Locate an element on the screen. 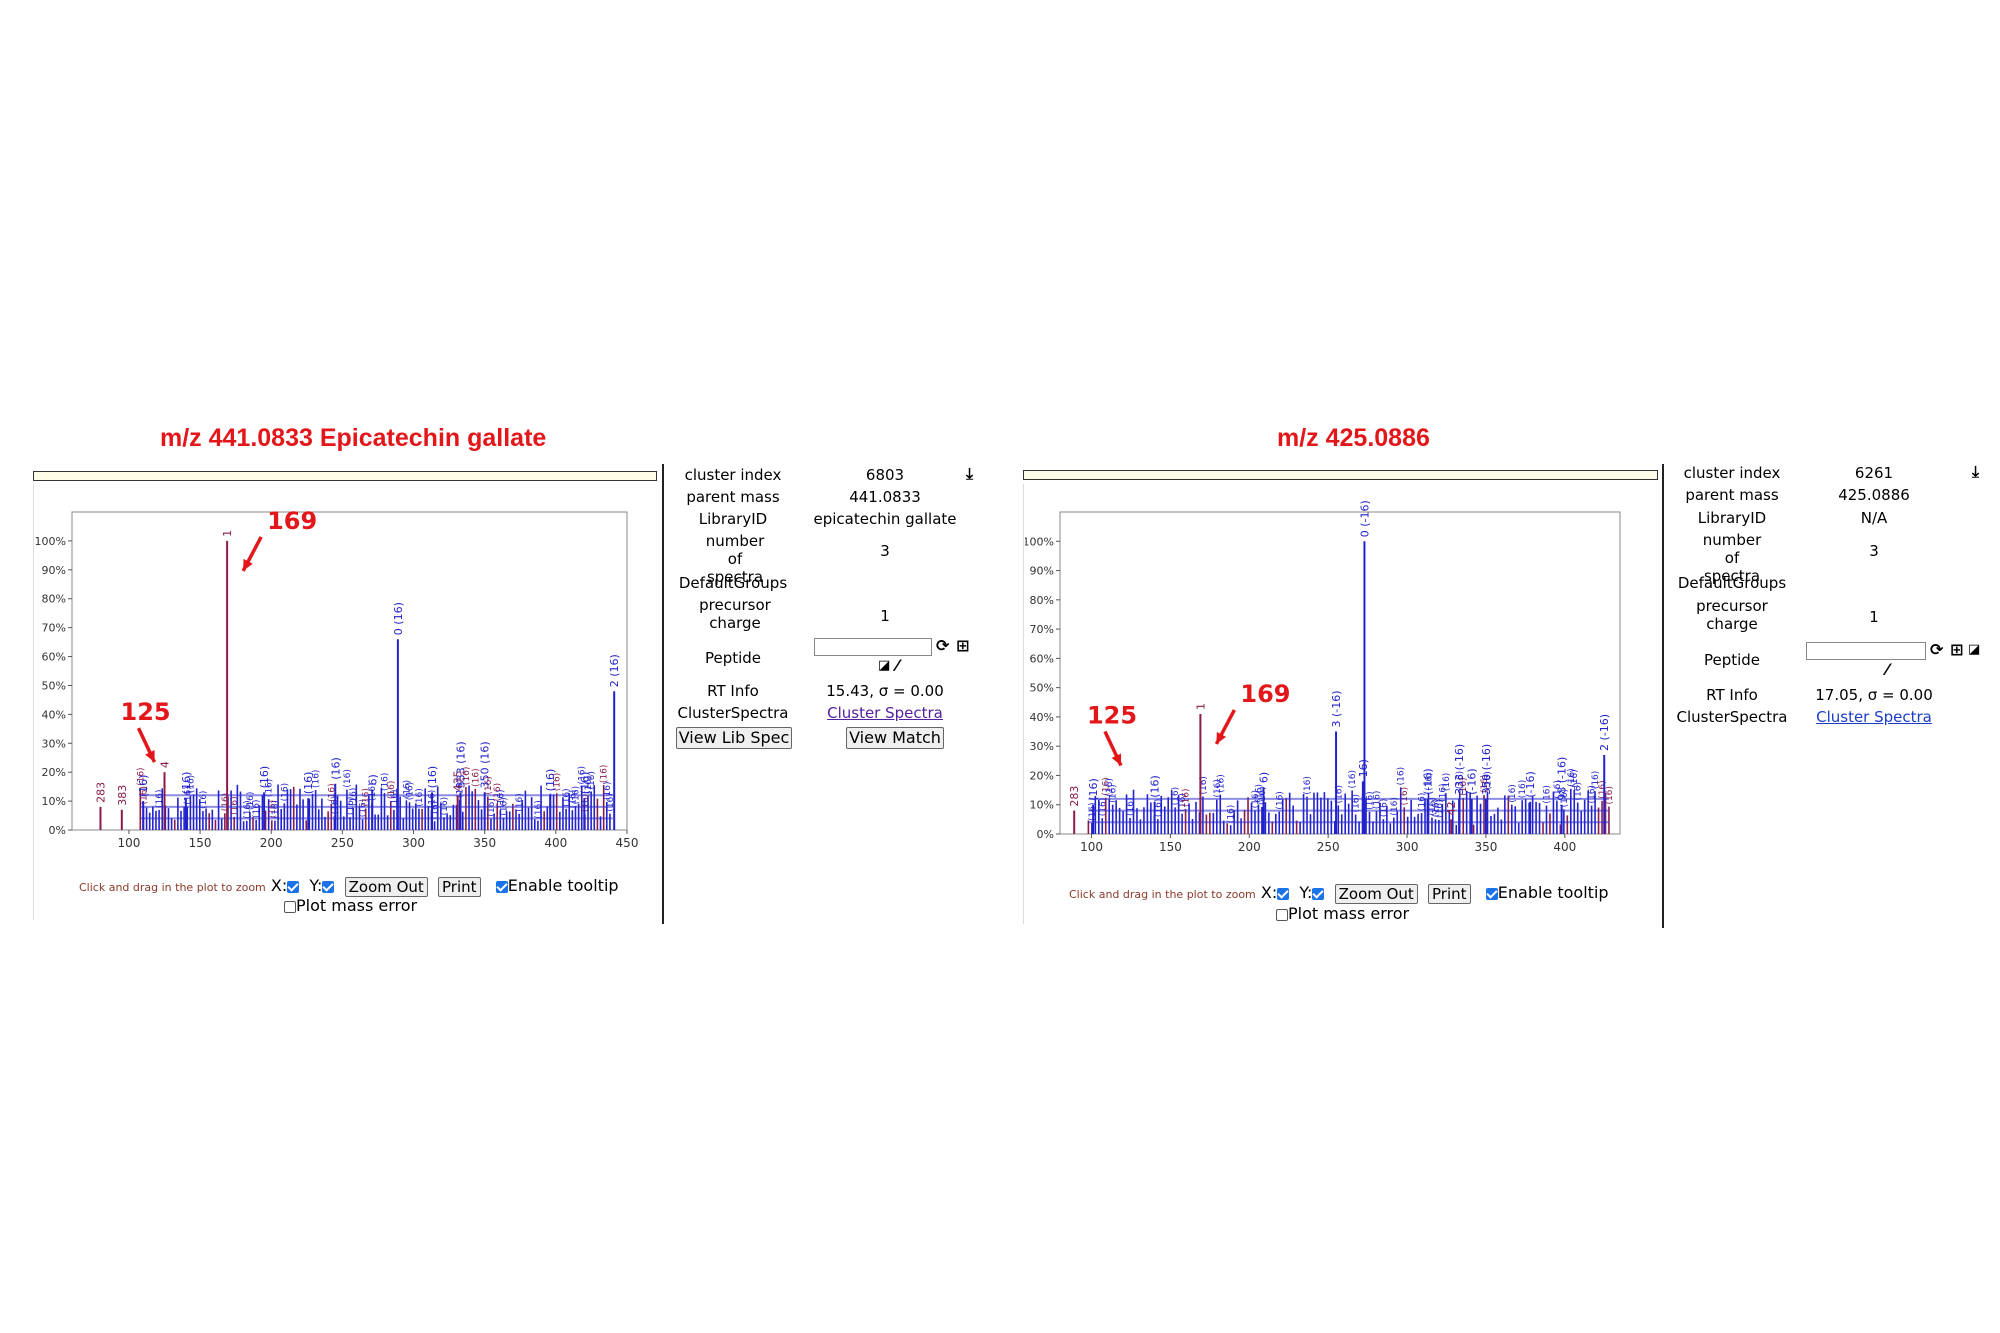  panel-2-mass-error-control: Plot mass error is located at coordinates (1342, 913).